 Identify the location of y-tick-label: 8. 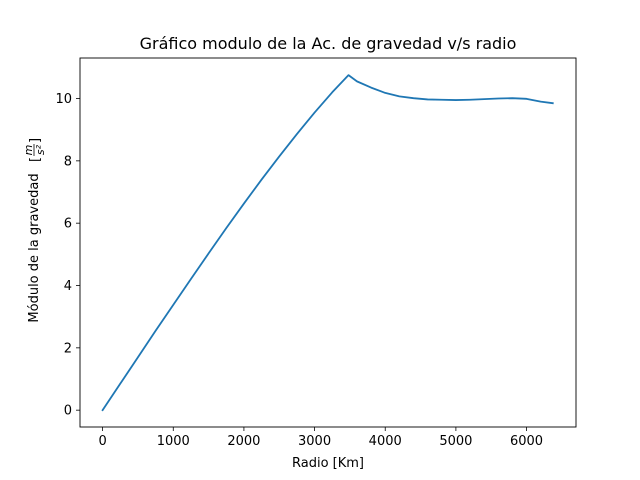
(68, 161).